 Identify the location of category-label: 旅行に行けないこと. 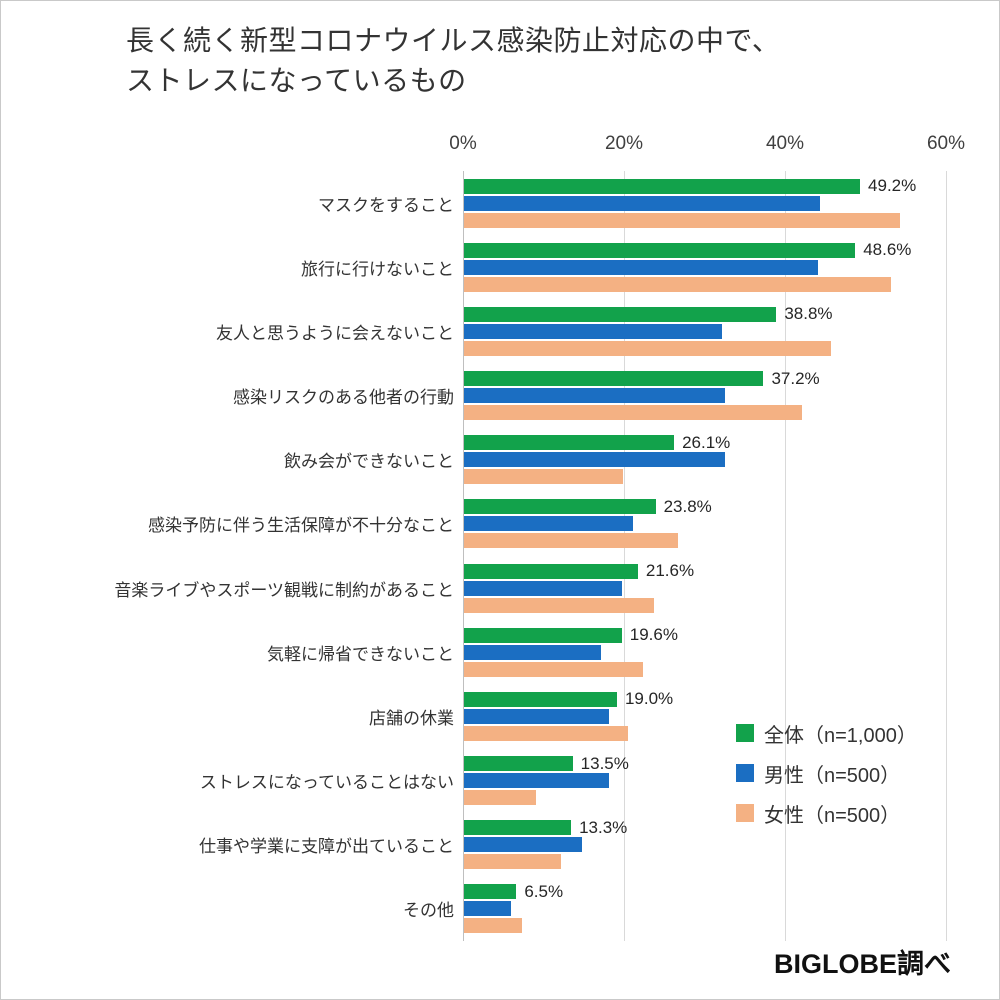
(377, 269).